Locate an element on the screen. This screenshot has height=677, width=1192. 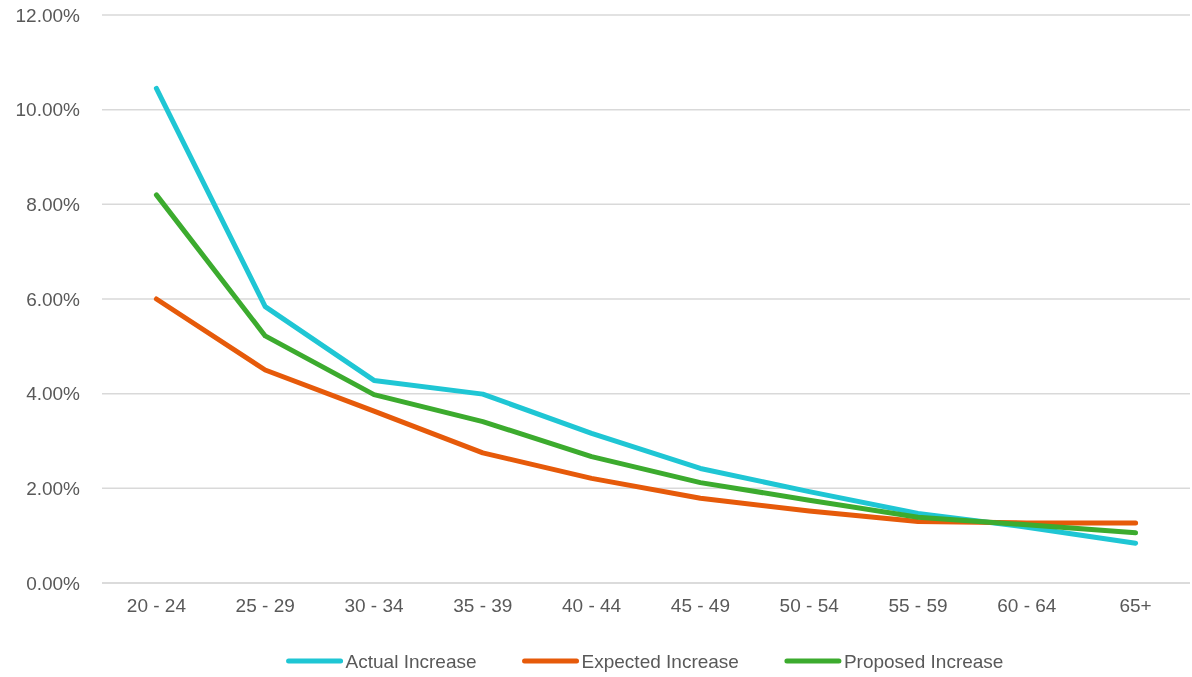
x-tick-label: 30 - 34 is located at coordinates (374, 606).